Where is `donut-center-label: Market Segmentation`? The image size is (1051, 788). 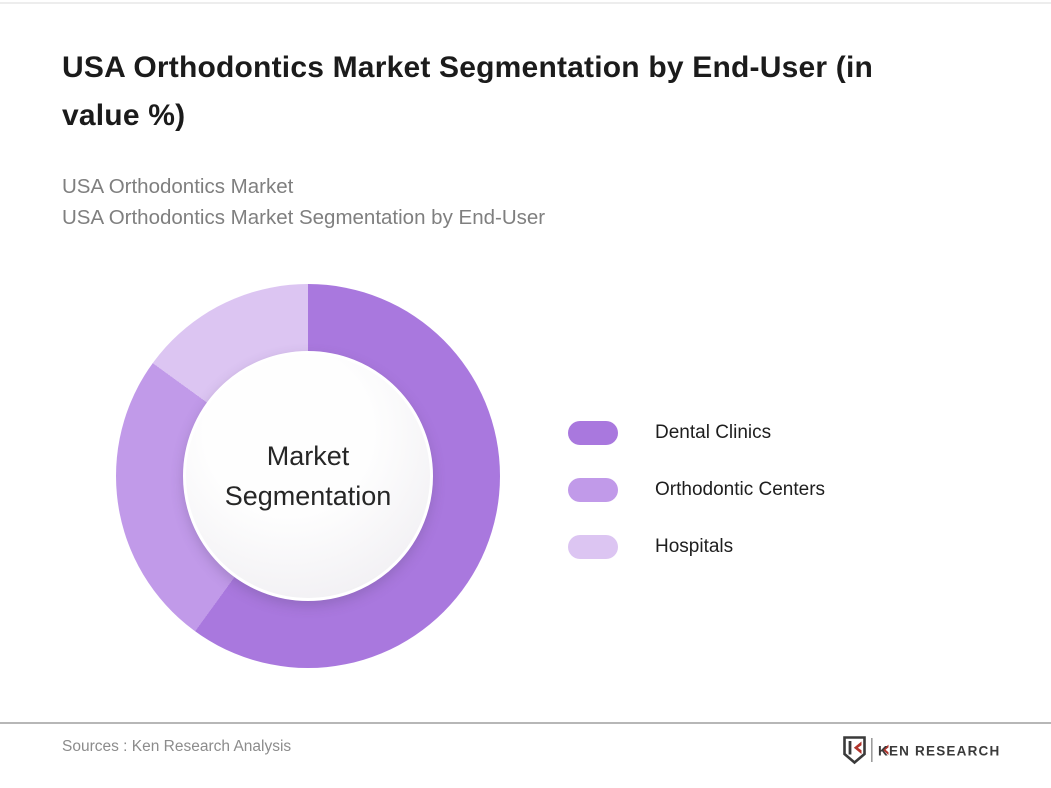
donut-center-label: Market Segmentation is located at coordinates (308, 476).